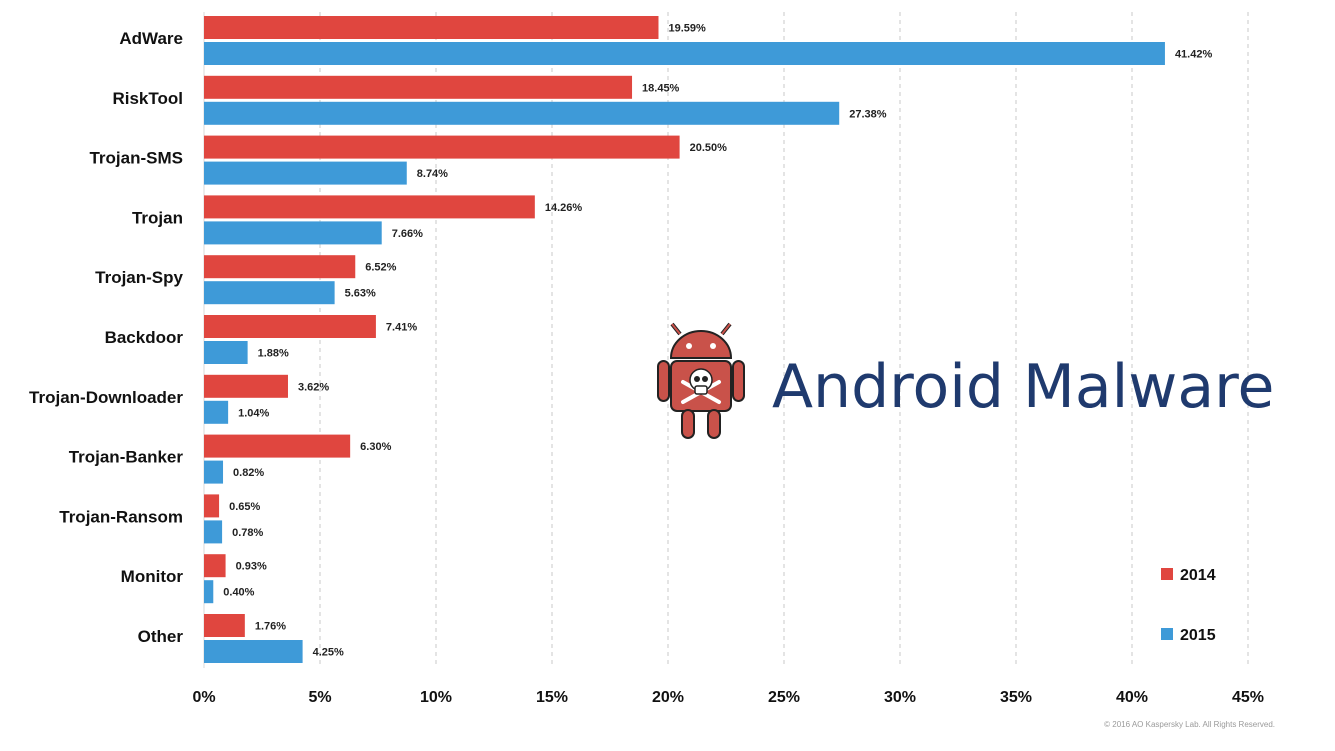 The height and width of the screenshot is (751, 1335). Describe the element at coordinates (1023, 387) in the screenshot. I see `page-title: Android Malware` at that location.